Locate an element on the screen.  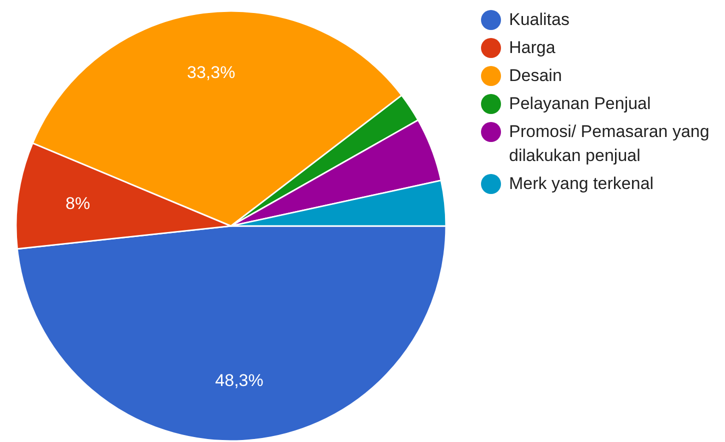
legend-label: Harga is located at coordinates (532, 48).